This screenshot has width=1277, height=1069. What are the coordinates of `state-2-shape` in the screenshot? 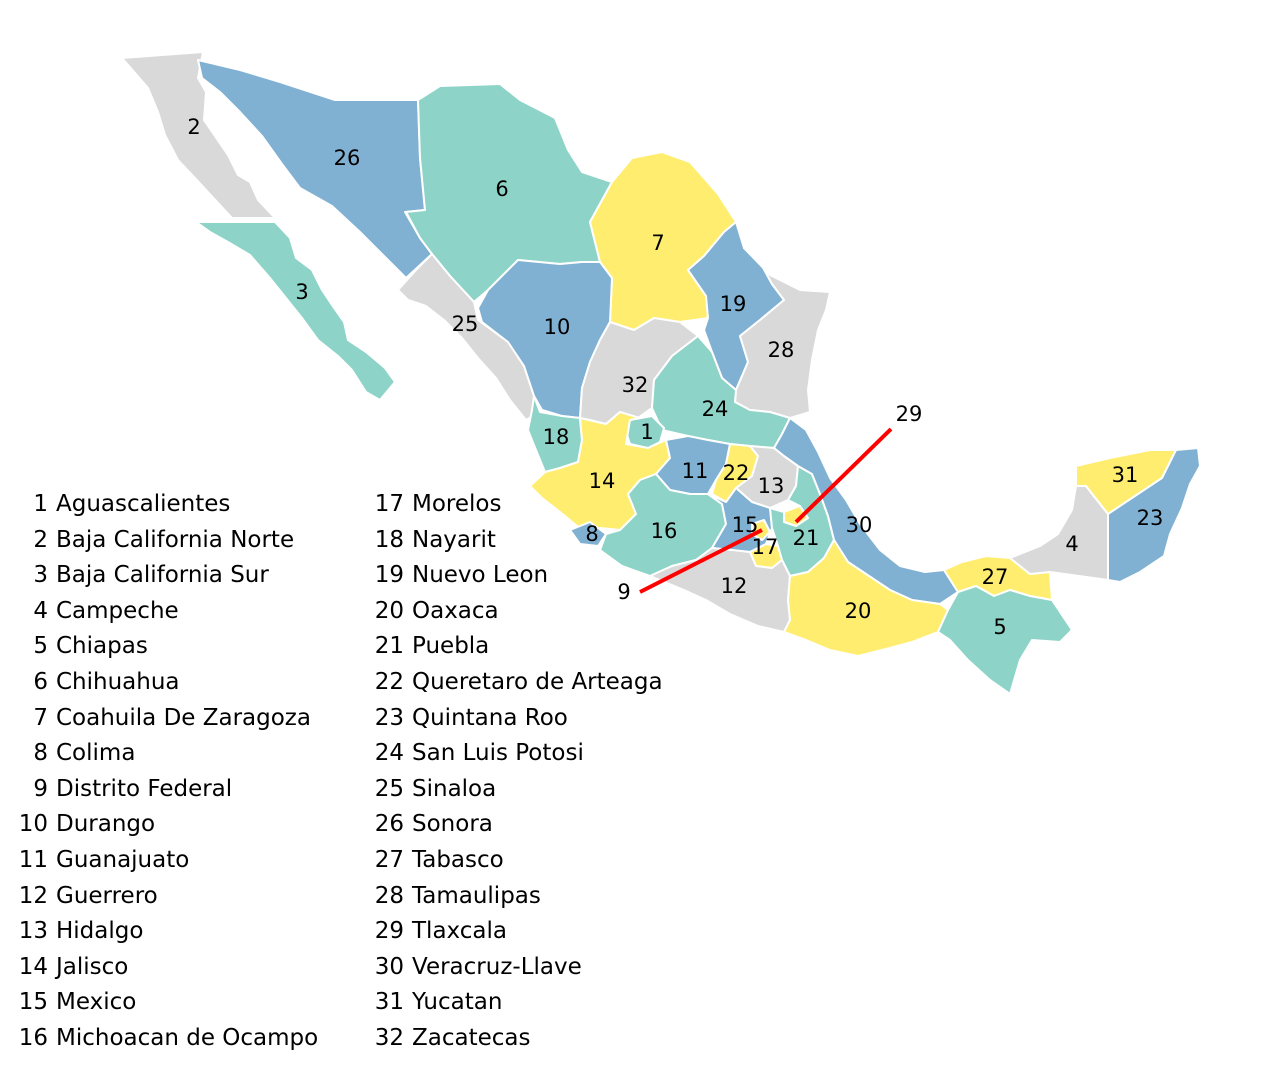 It's located at (198, 135).